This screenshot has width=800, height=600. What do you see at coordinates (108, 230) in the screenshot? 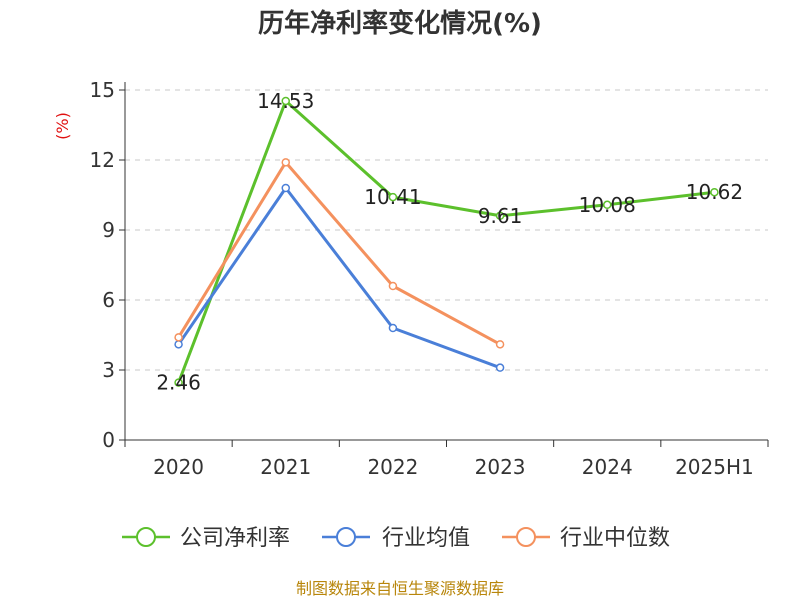
I see `y-tick-label: 9` at bounding box center [108, 230].